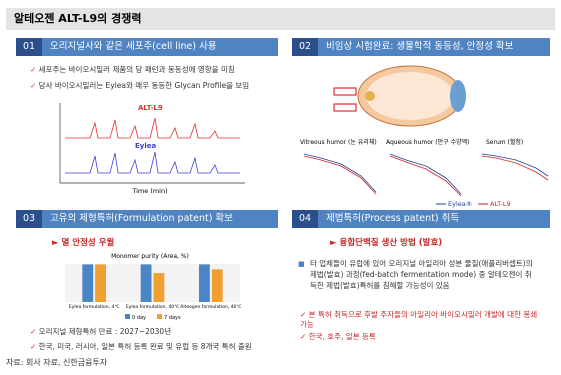  Describe the element at coordinates (434, 47) in the screenshot. I see `section-heading: 비임상 시험완료: 생물학적 동등성, 안정성 확보` at that location.